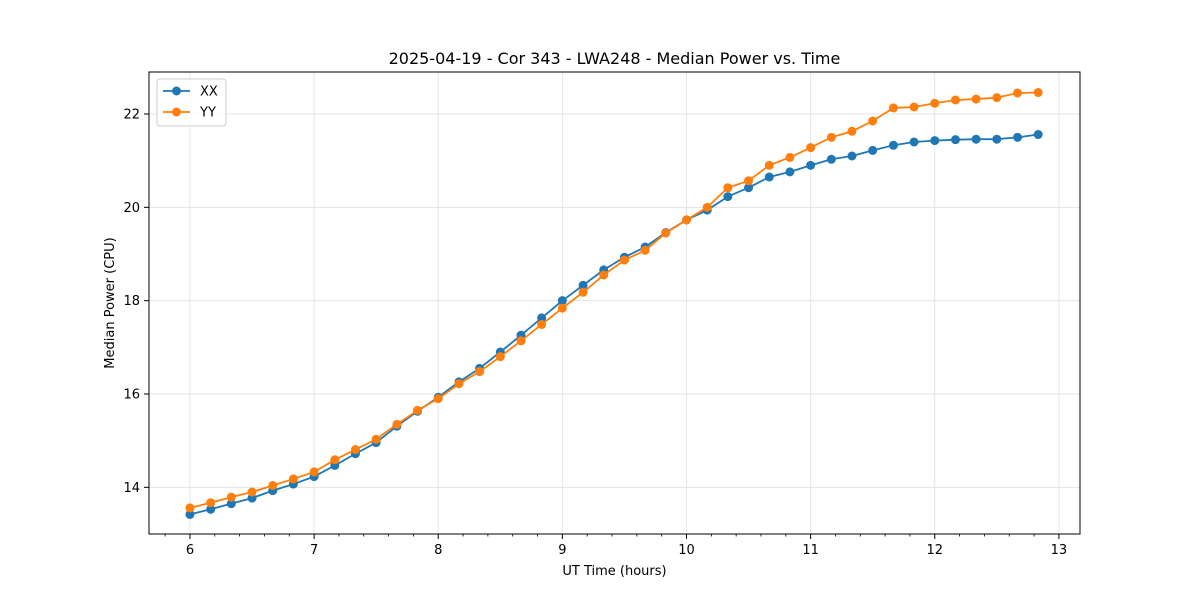 Image resolution: width=1200 pixels, height=600 pixels. Describe the element at coordinates (190, 550) in the screenshot. I see `x-tick-label: 6` at that location.